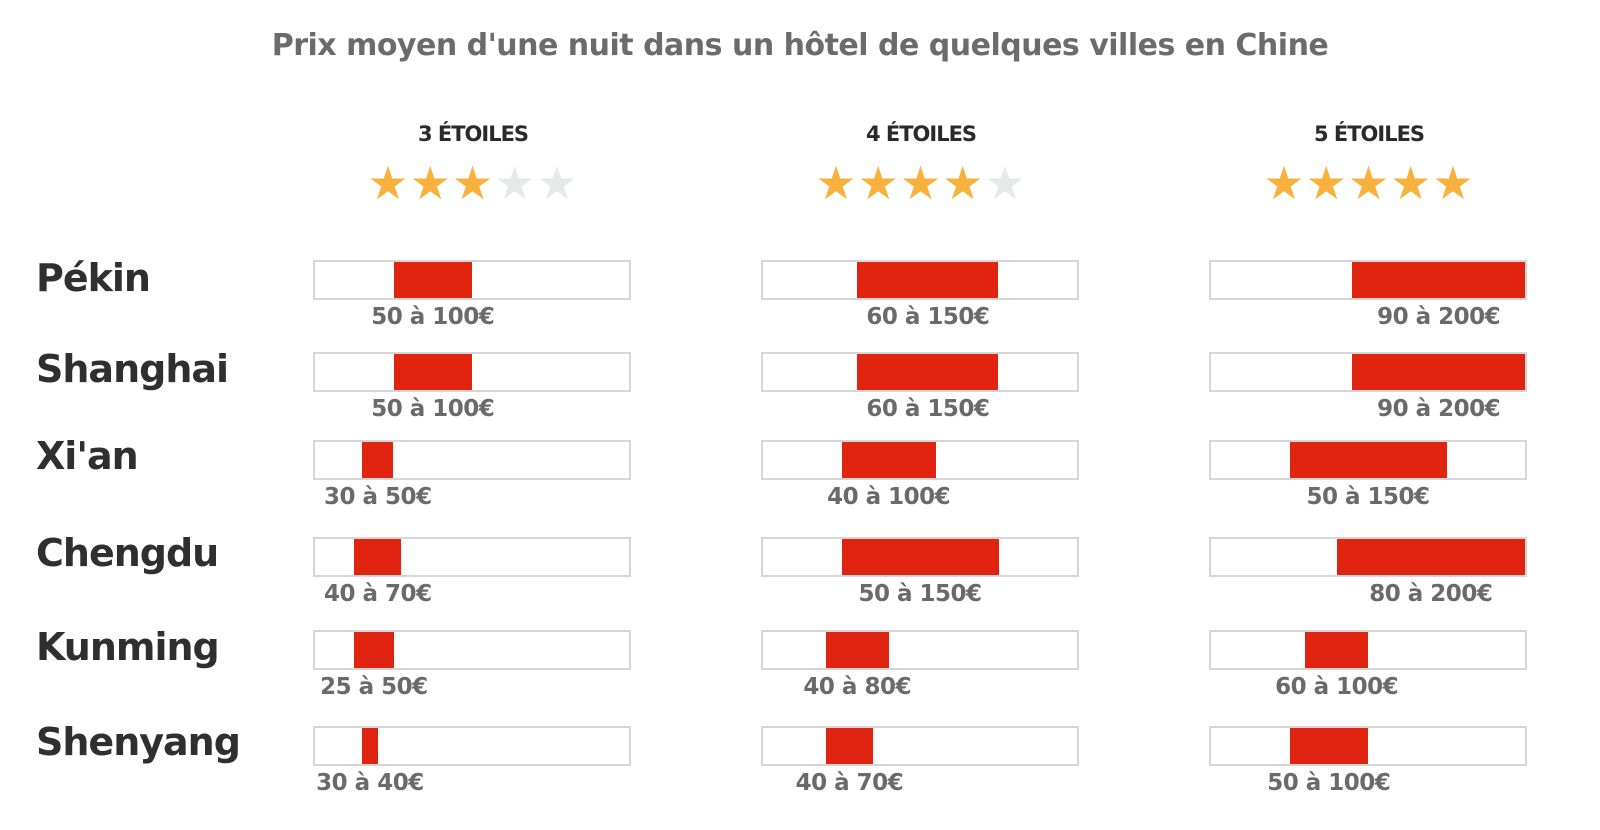 The width and height of the screenshot is (1600, 830). I want to click on city-label: Shanghai, so click(132, 369).